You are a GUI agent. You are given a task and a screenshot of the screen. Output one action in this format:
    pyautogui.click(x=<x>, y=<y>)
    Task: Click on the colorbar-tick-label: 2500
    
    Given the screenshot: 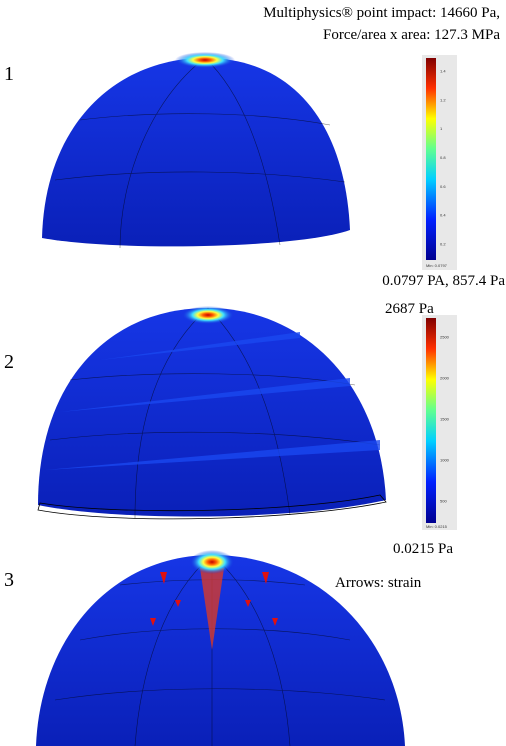 What is the action you would take?
    pyautogui.click(x=445, y=337)
    